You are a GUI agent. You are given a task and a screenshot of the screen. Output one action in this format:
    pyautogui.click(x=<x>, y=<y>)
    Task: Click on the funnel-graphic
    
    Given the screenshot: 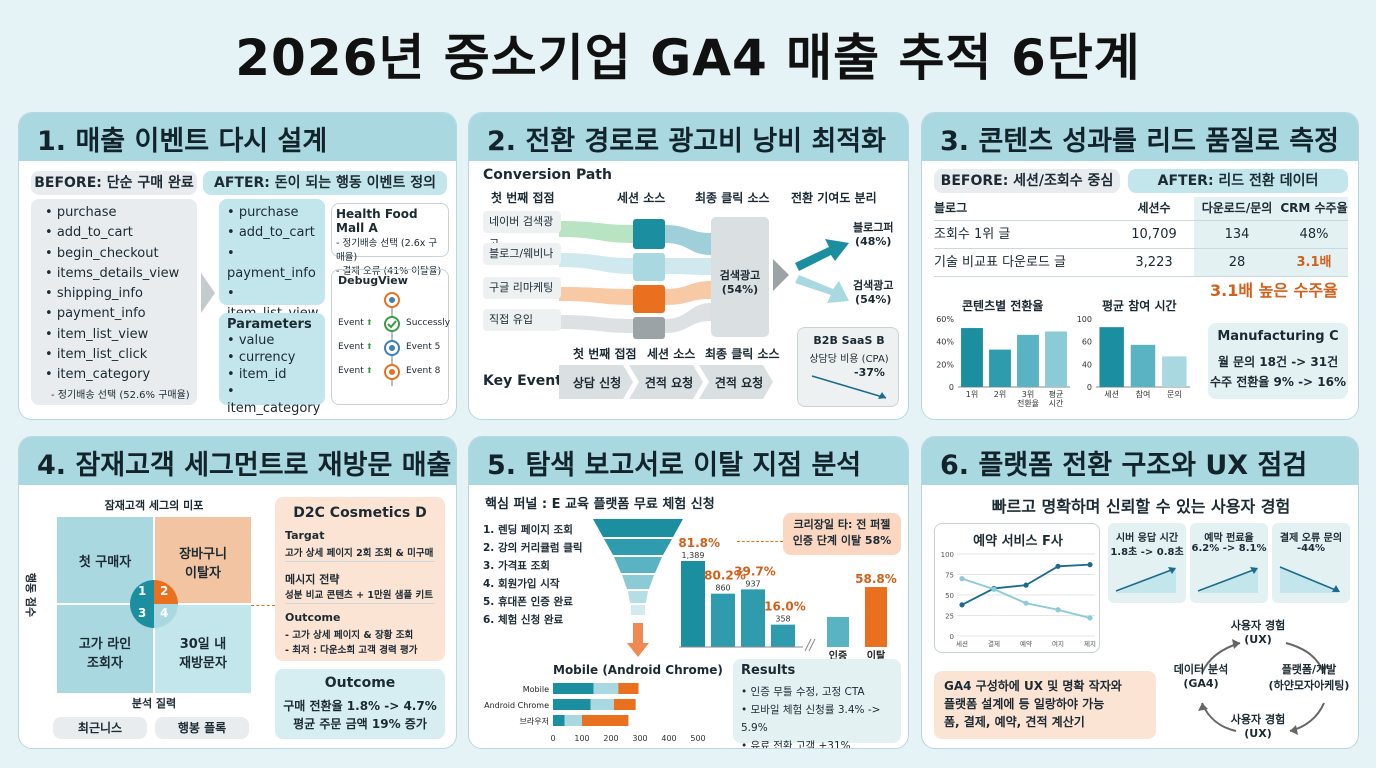 What is the action you would take?
    pyautogui.click(x=638, y=588)
    